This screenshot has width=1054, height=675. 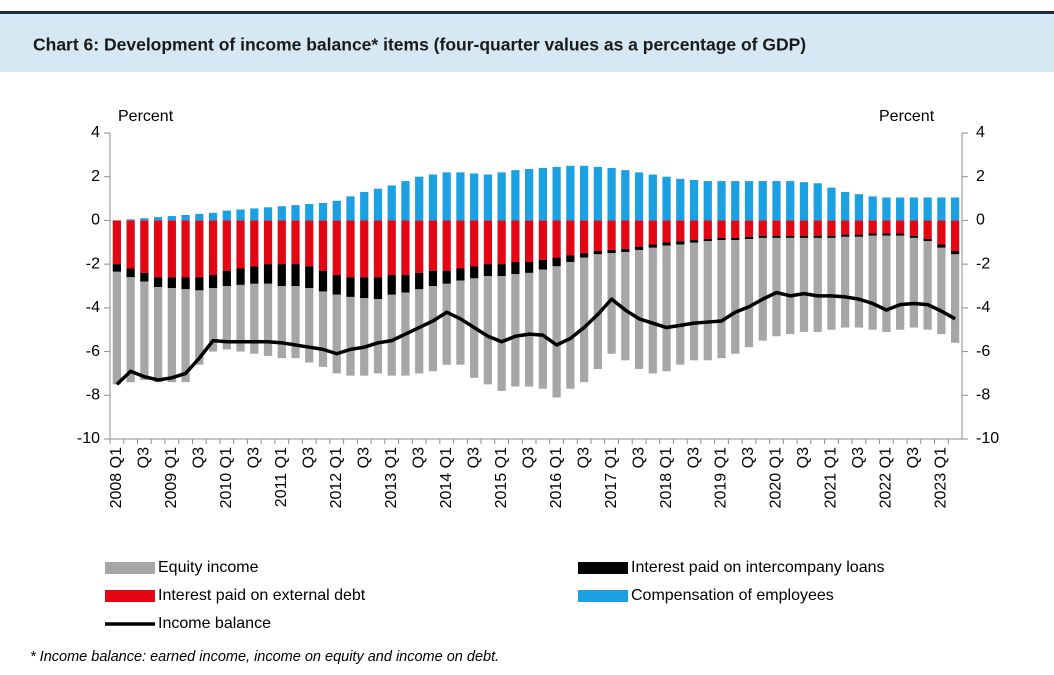 What do you see at coordinates (983, 307) in the screenshot?
I see `y2-tick-label: -4` at bounding box center [983, 307].